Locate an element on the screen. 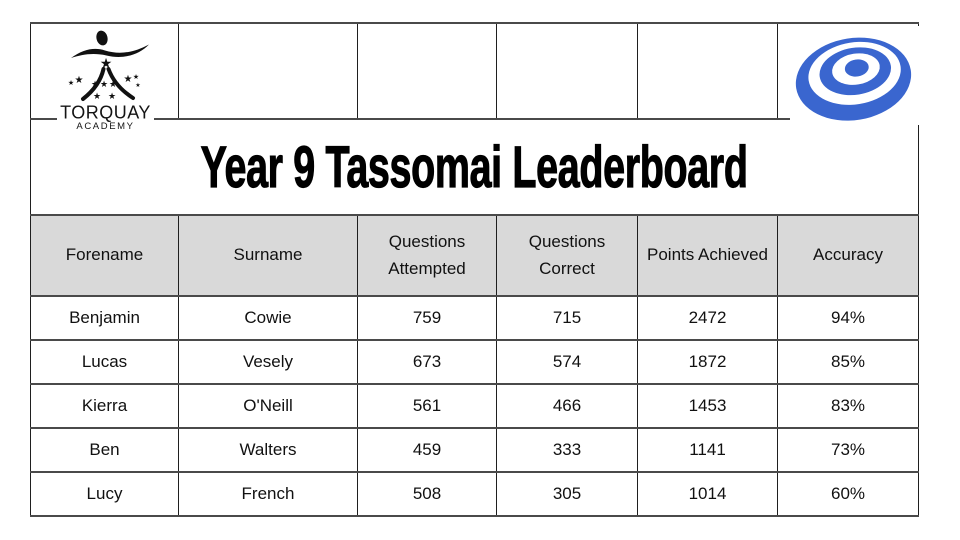 The height and width of the screenshot is (540, 960). cell-forename: Ben is located at coordinates (104, 450).